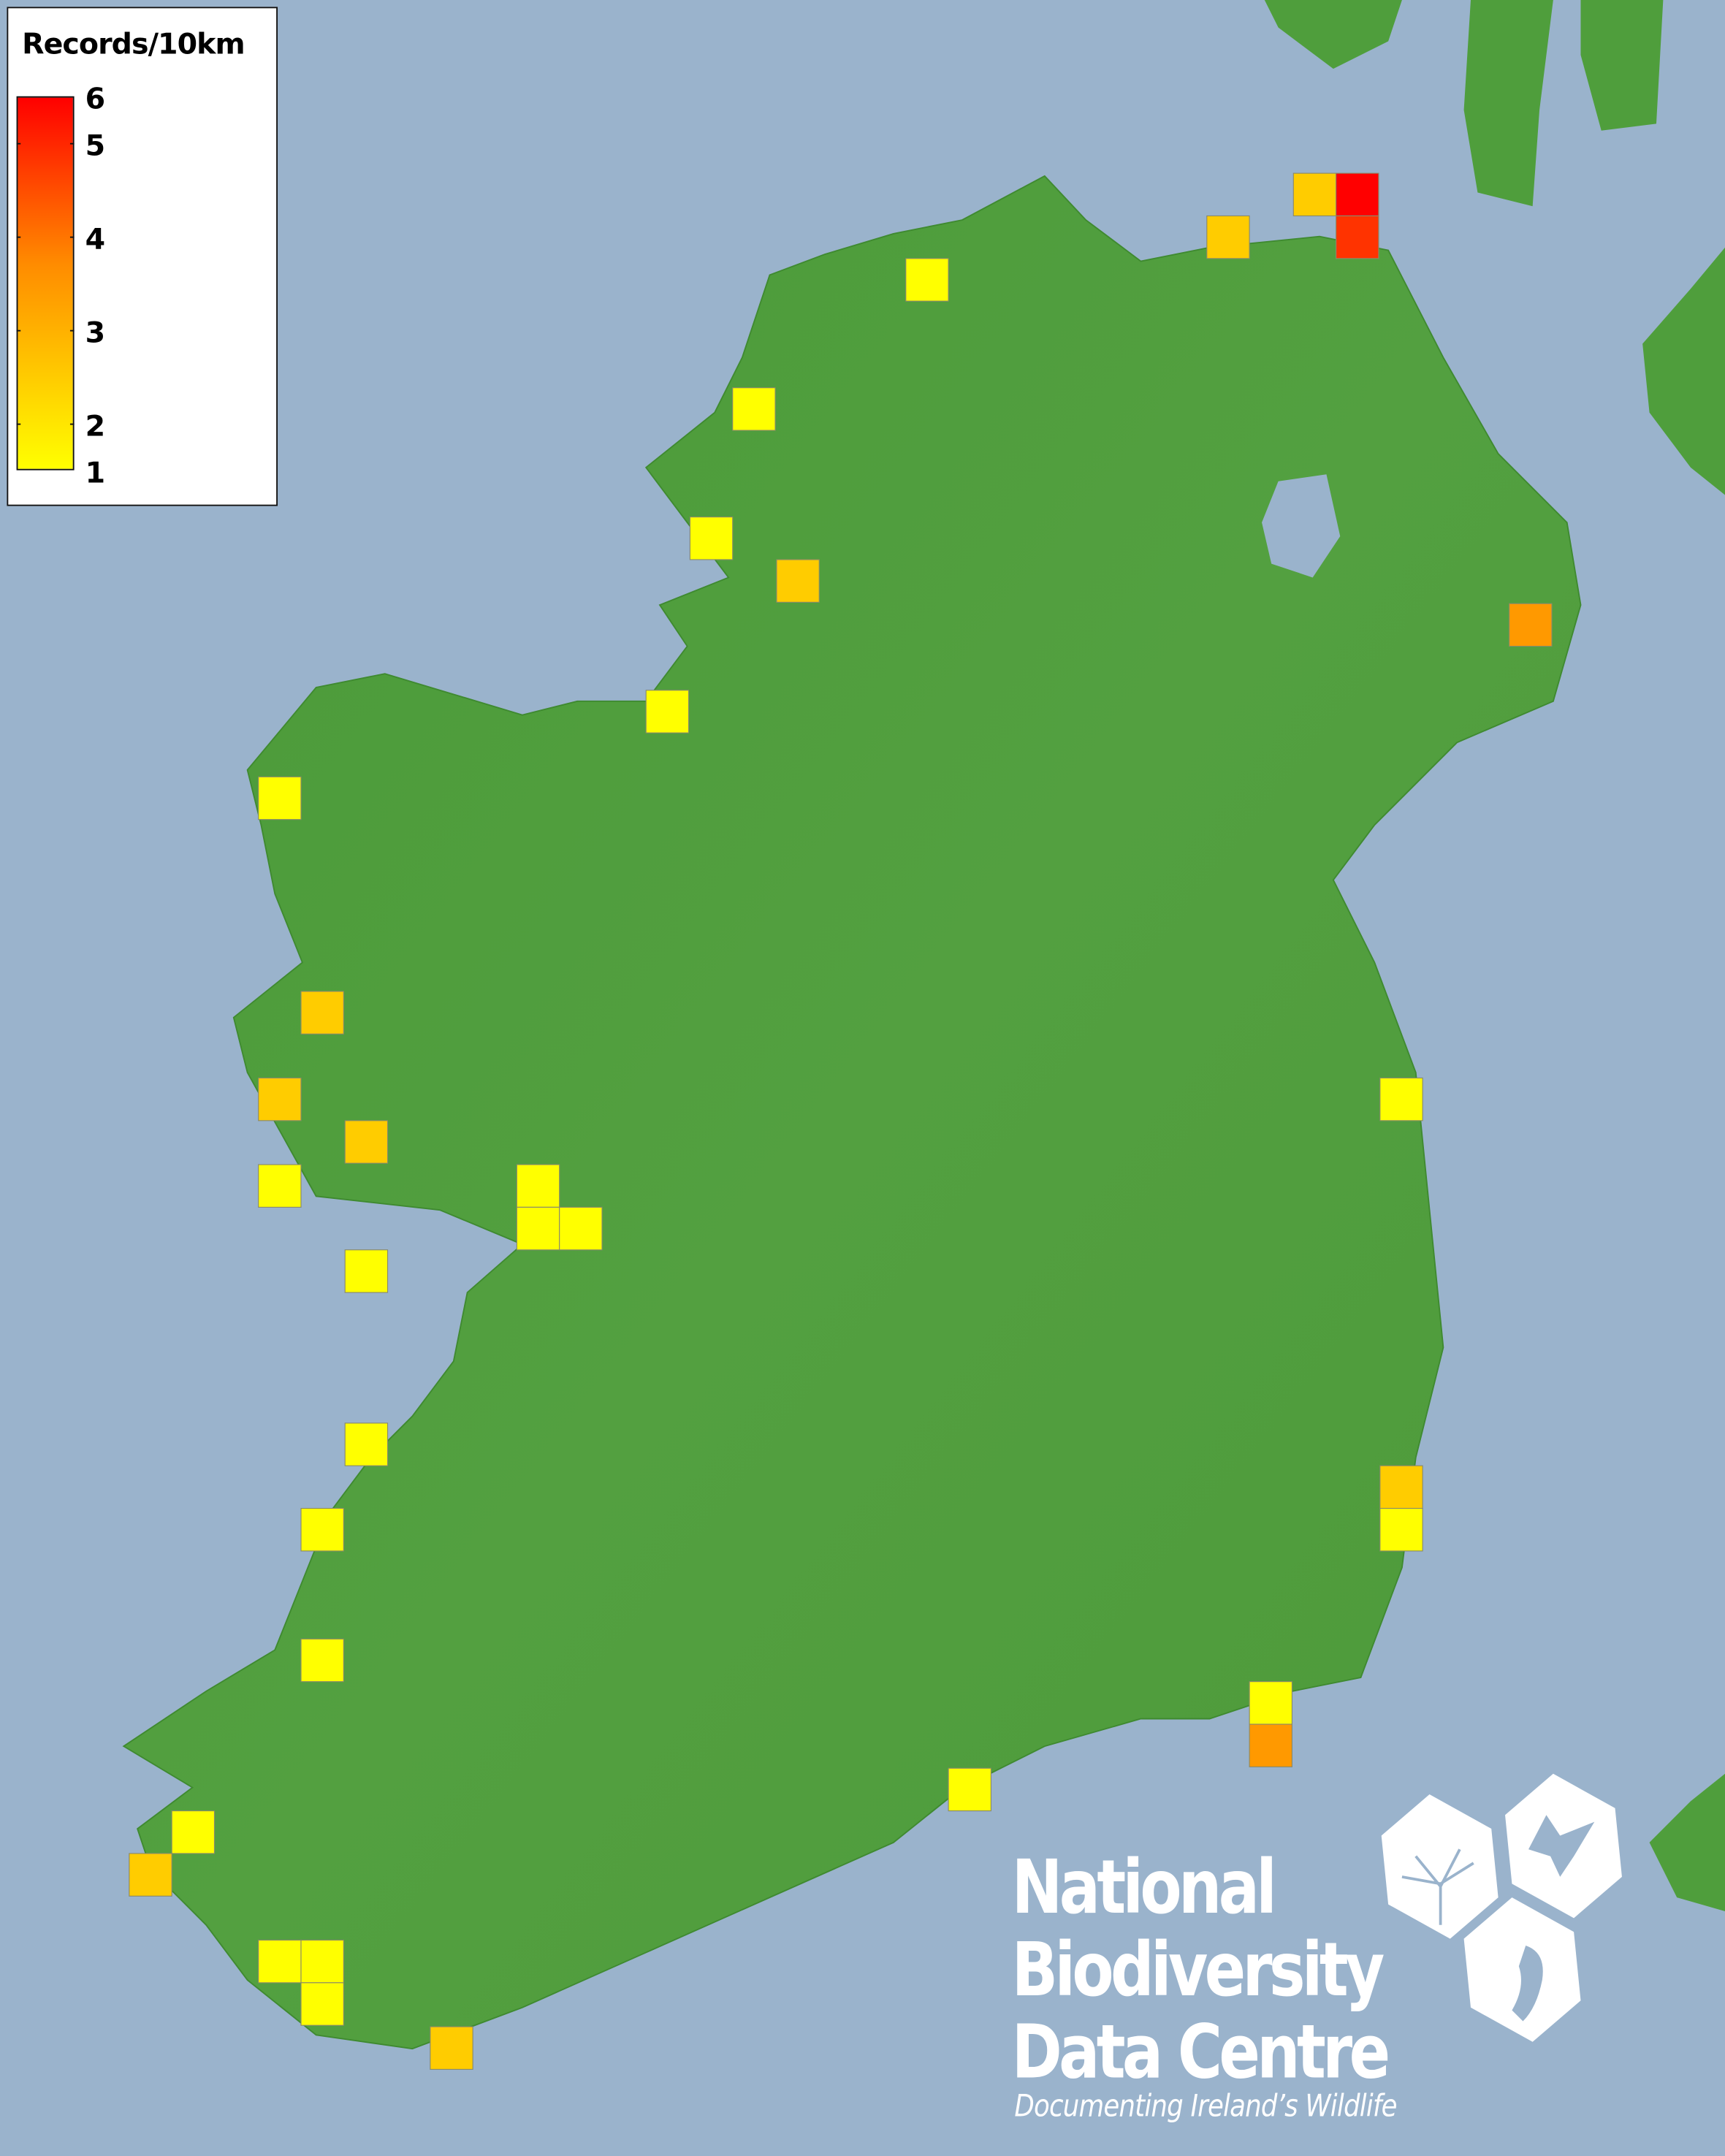  What do you see at coordinates (133, 44) in the screenshot?
I see `legend-title: Records/10km` at bounding box center [133, 44].